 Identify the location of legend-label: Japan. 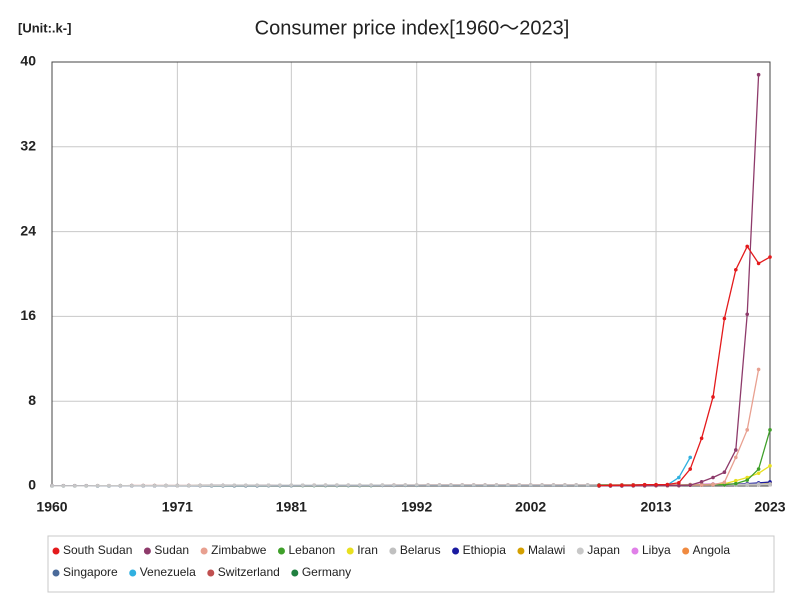
(603, 550).